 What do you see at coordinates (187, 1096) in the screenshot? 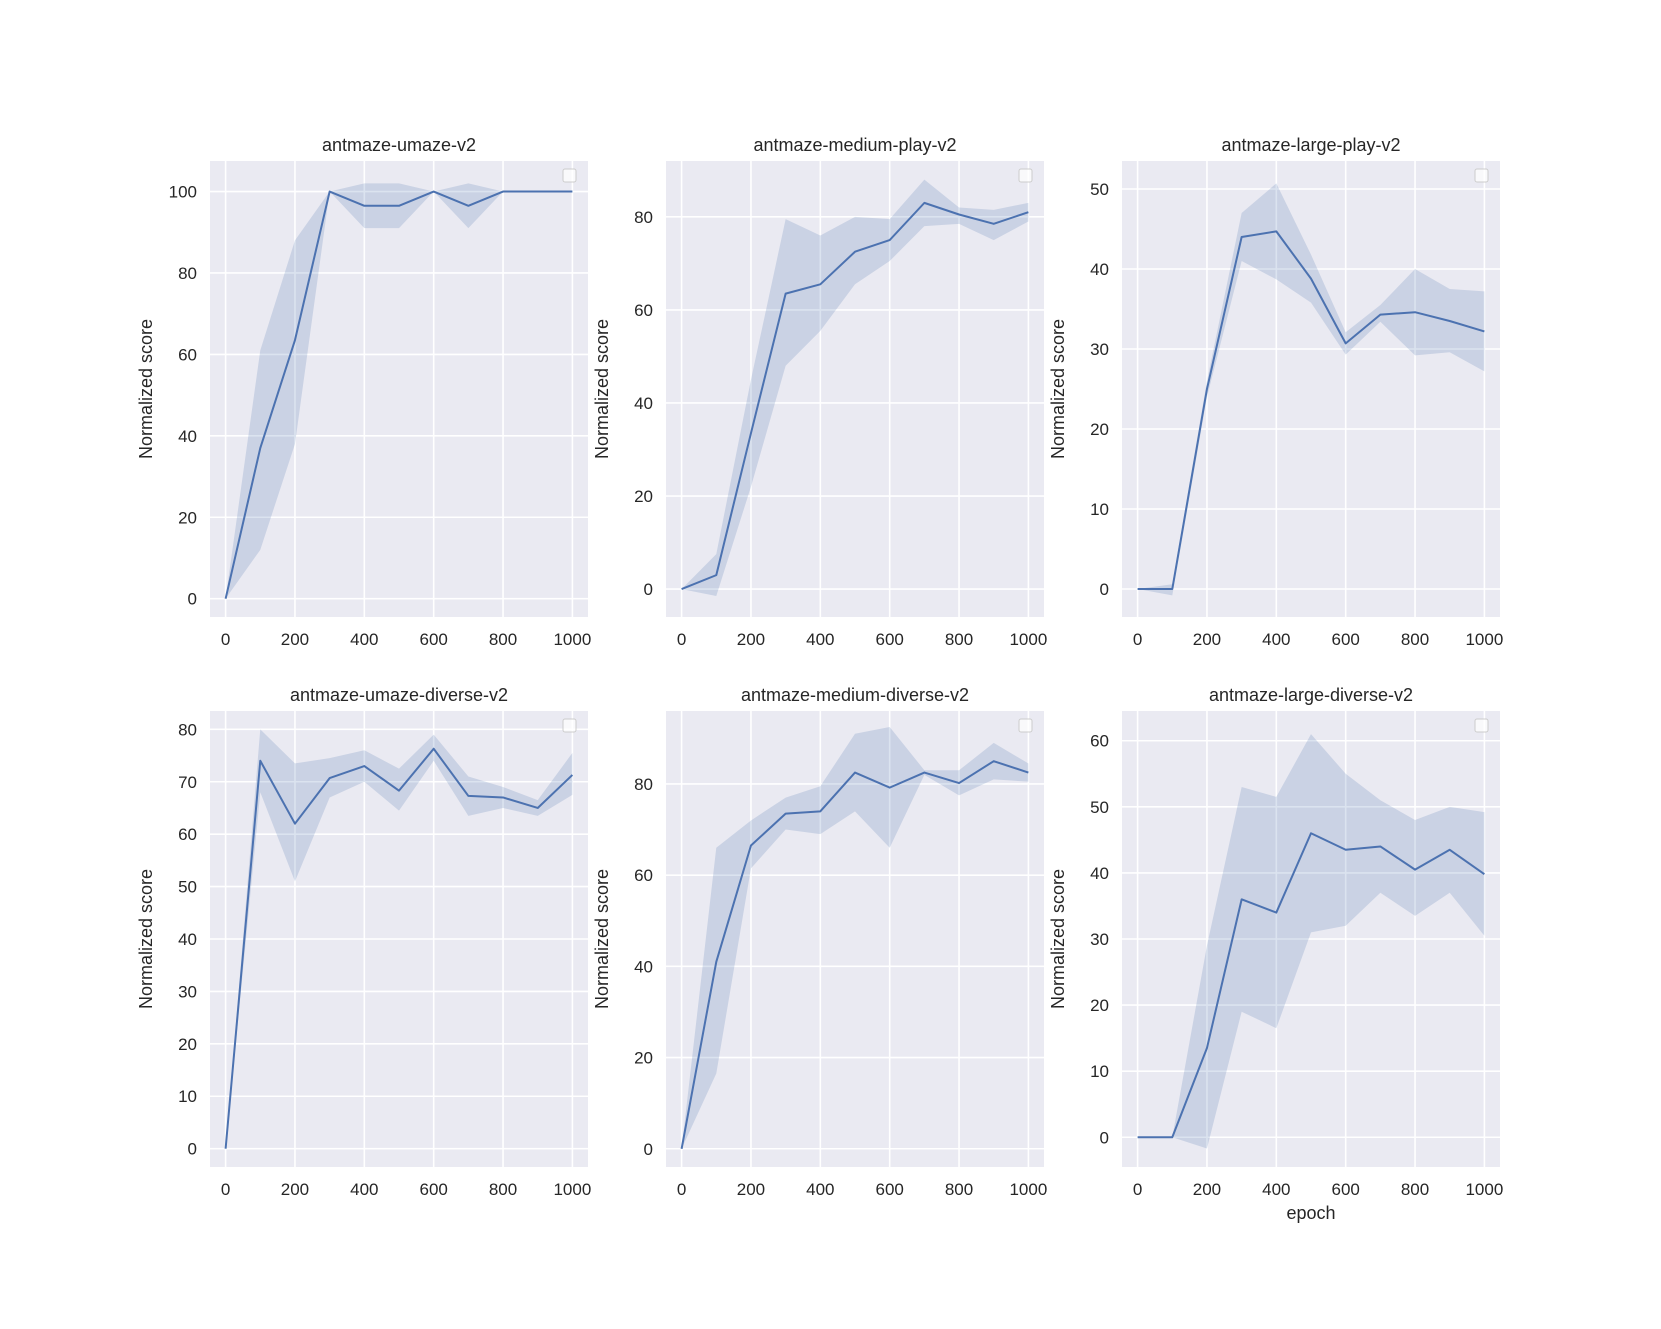
I see `y-tick-label: 10` at bounding box center [187, 1096].